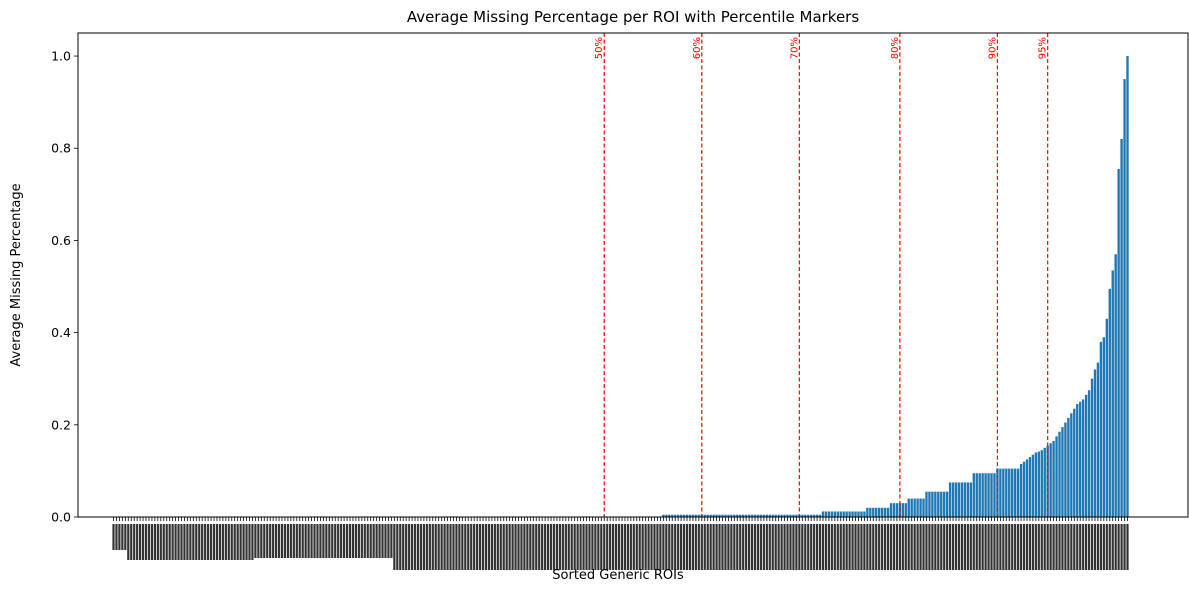 This screenshot has width=1189, height=590. Describe the element at coordinates (794, 48) in the screenshot. I see `percentile-label: 70%` at that location.